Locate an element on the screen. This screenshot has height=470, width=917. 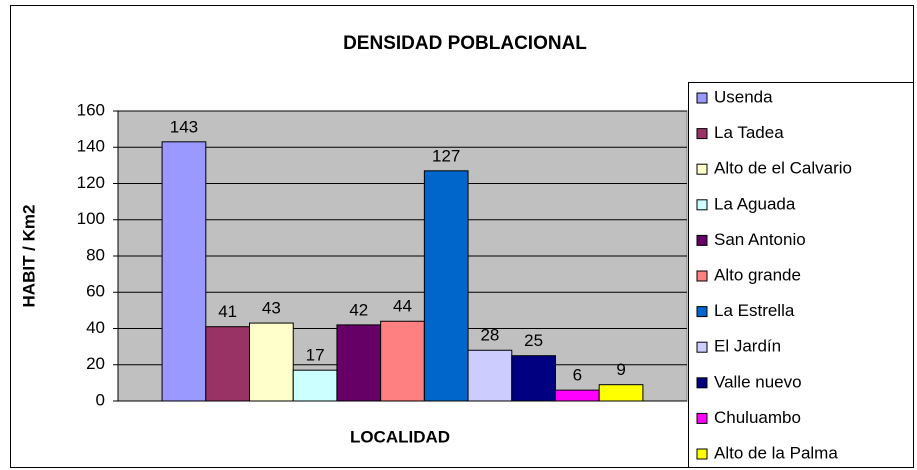
y-axis-label: HABIT / Km2 is located at coordinates (28, 256).